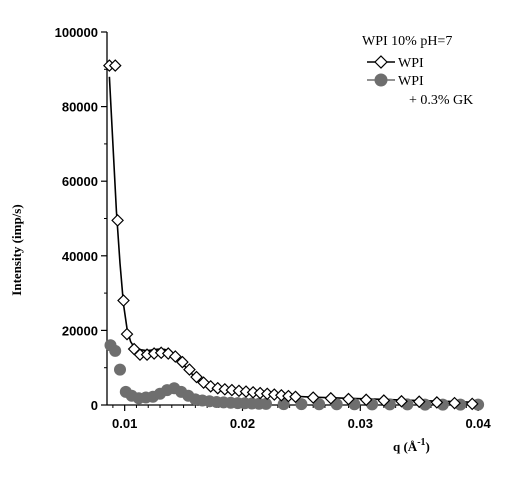  What do you see at coordinates (395, 63) in the screenshot?
I see `legend-item-wpi: WPI` at bounding box center [395, 63].